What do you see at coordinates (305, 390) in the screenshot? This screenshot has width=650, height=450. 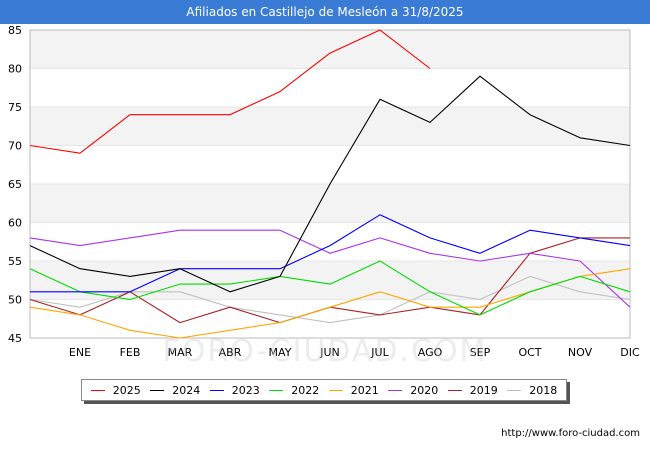 I see `legend-label: 2022` at bounding box center [305, 390].